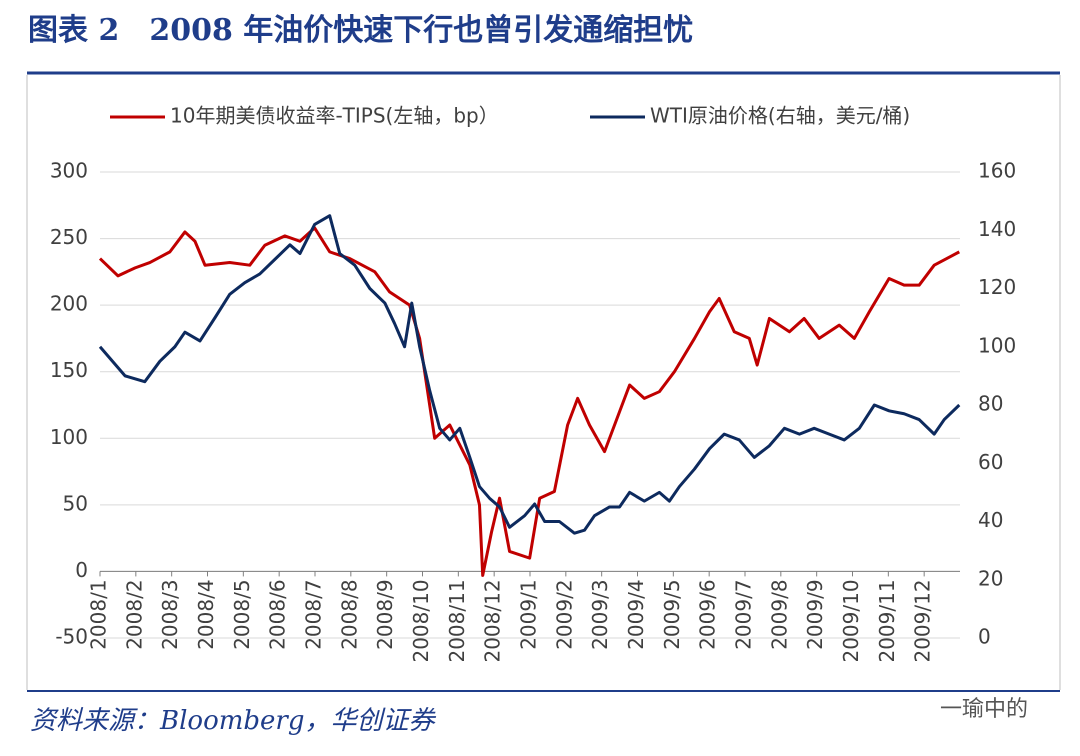  What do you see at coordinates (71, 637) in the screenshot?
I see `y-tick-label: -50` at bounding box center [71, 637].